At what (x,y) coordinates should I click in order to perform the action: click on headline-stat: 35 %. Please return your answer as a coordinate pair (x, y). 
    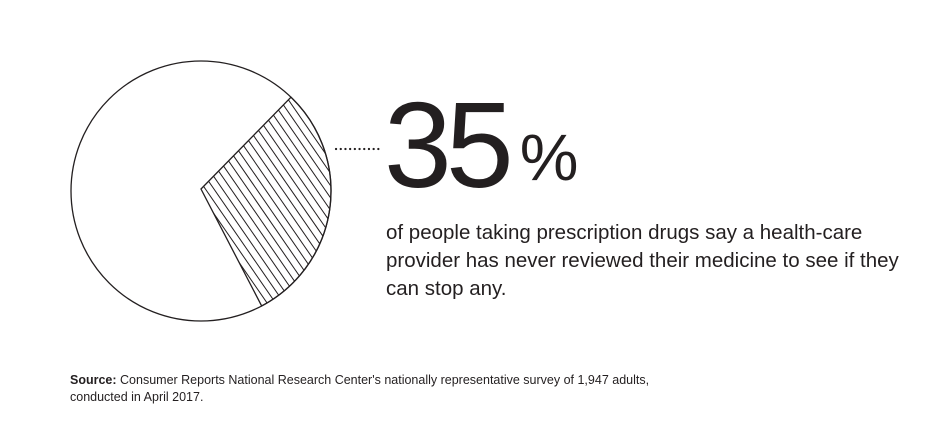
    Looking at the image, I should click on (481, 145).